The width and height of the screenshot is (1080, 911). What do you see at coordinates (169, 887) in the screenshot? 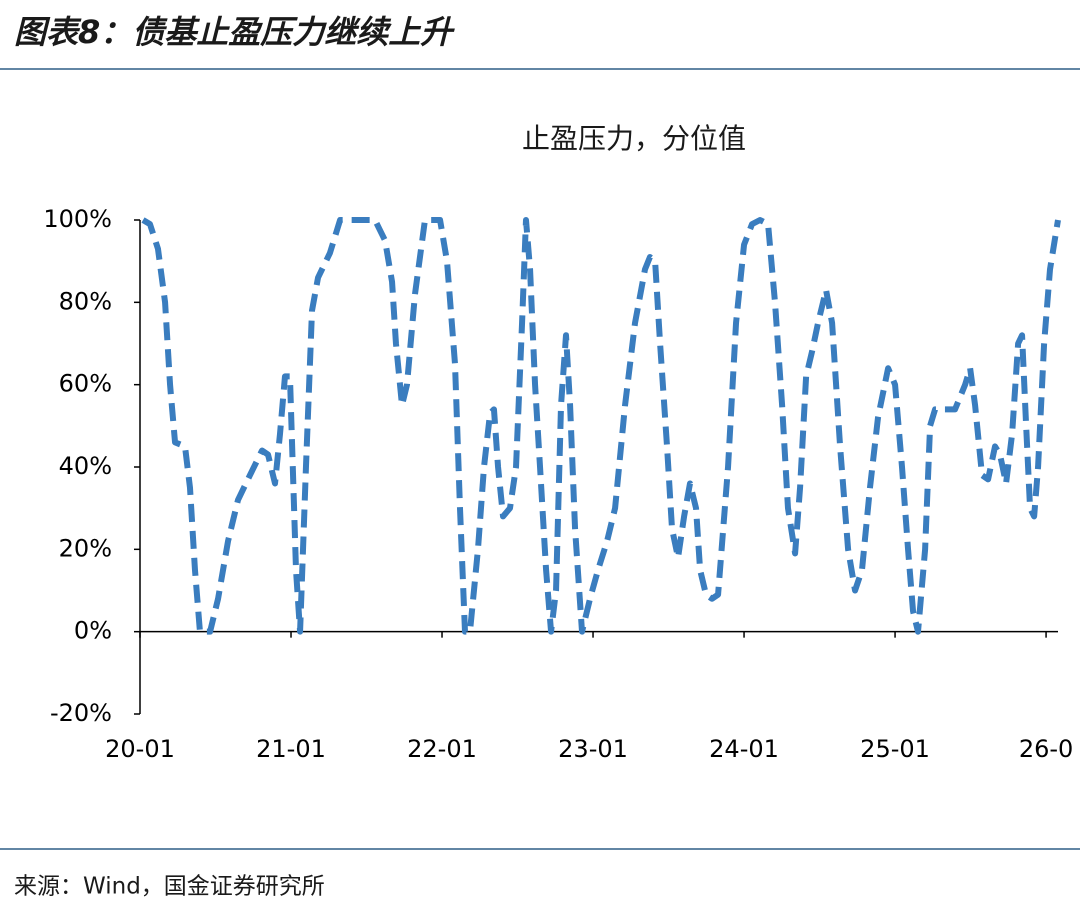
I see `source-note: 来源：Wind，国金证券研究所` at bounding box center [169, 887].